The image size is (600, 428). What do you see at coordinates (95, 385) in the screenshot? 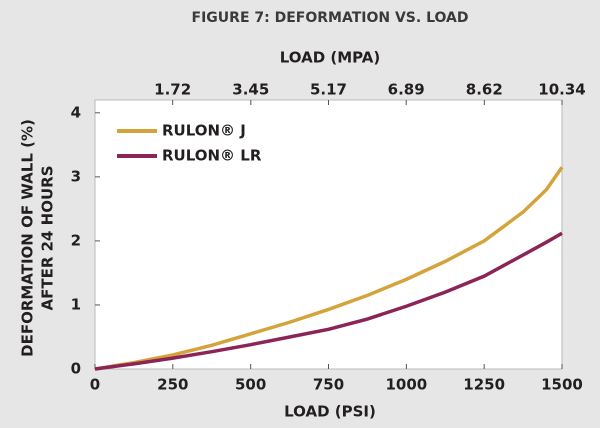
I see `x-tick-label: 0` at bounding box center [95, 385].